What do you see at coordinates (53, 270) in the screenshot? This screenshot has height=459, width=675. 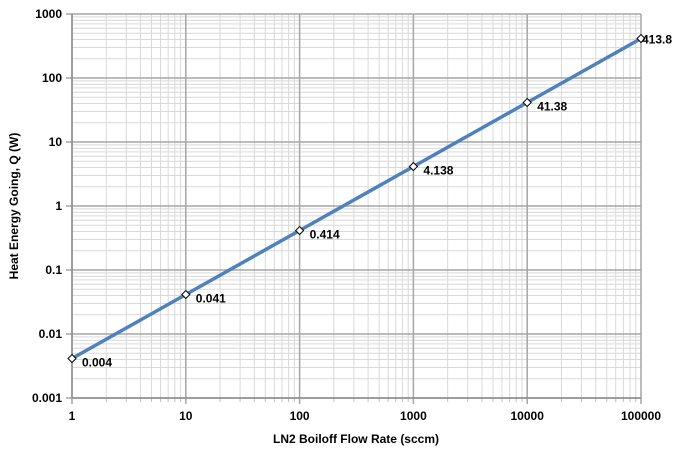 I see `y-tick-label: 0.1` at bounding box center [53, 270].